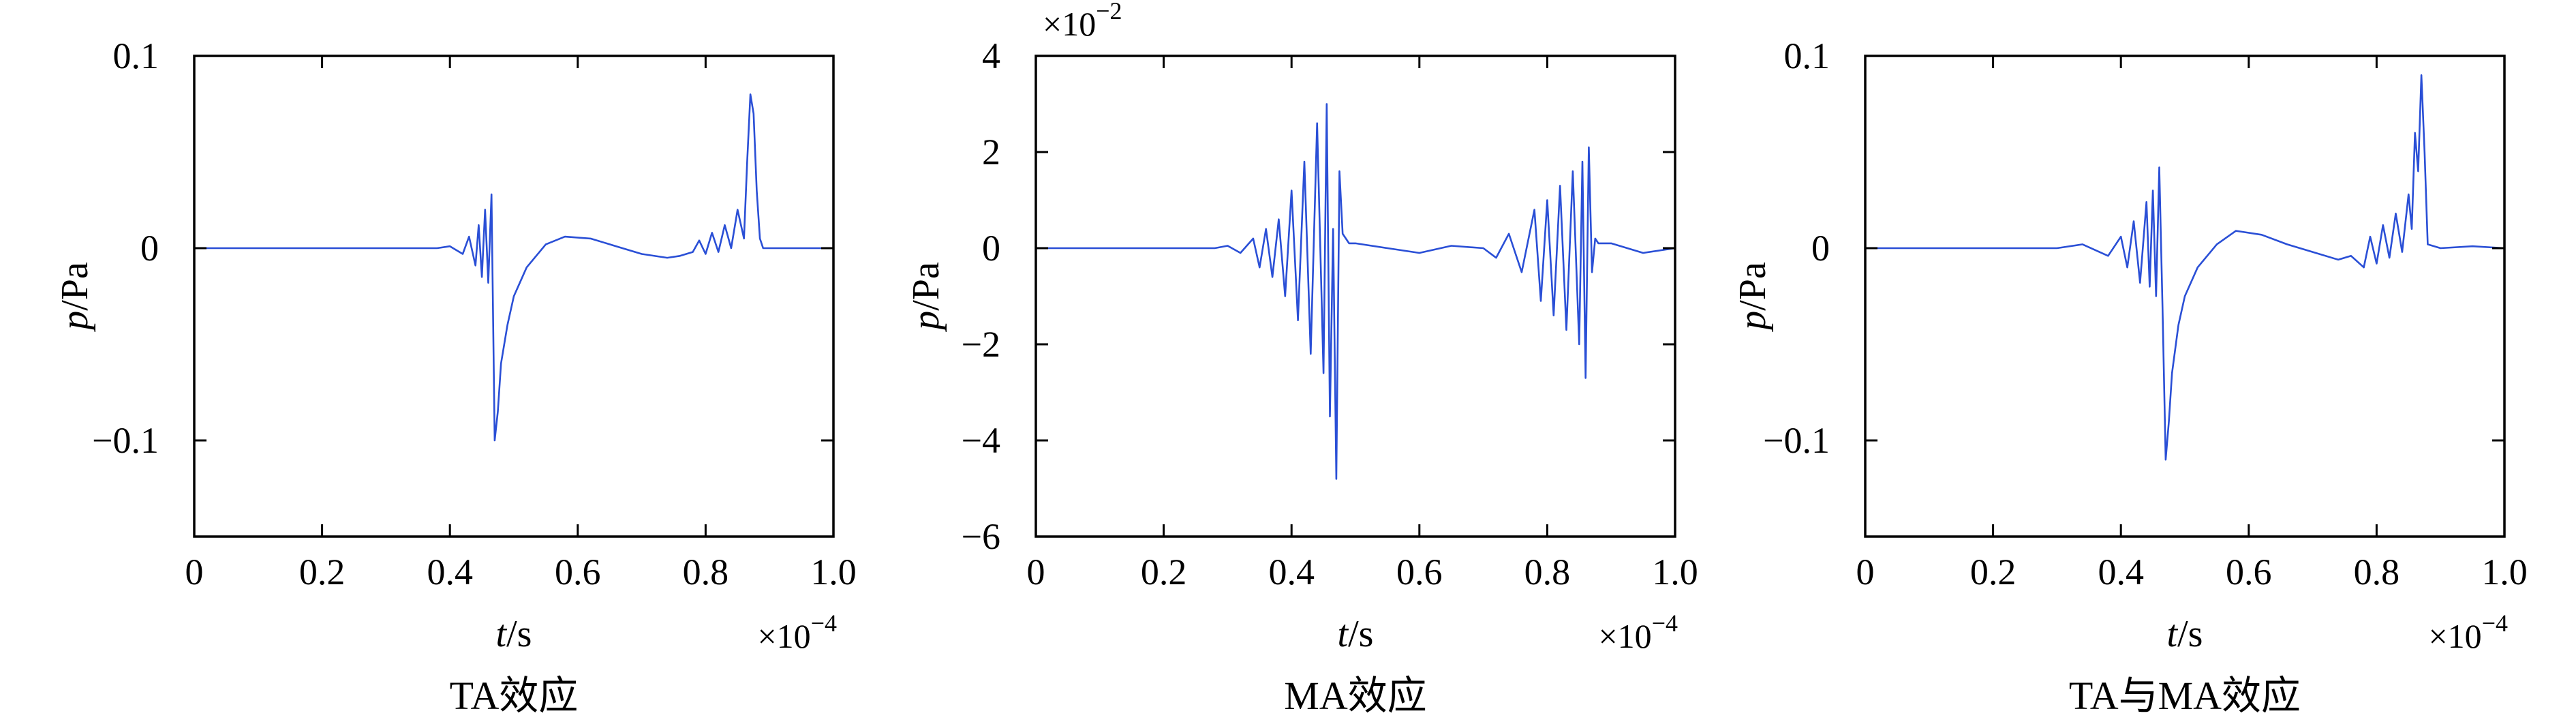 Image resolution: width=2576 pixels, height=722 pixels. I want to click on y-tick-label: 4, so click(991, 55).